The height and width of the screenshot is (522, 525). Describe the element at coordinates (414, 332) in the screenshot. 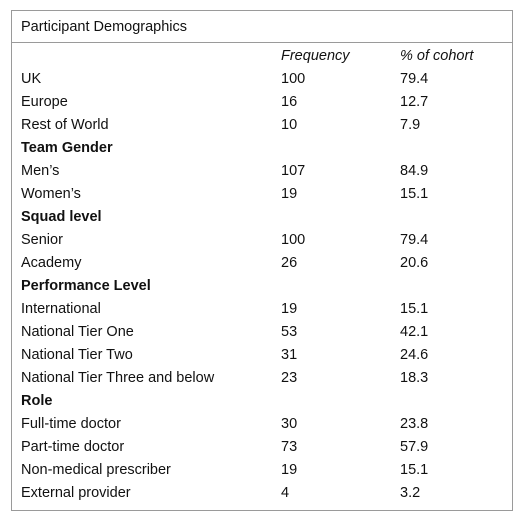

I see `percent-cell: 42.1` at that location.